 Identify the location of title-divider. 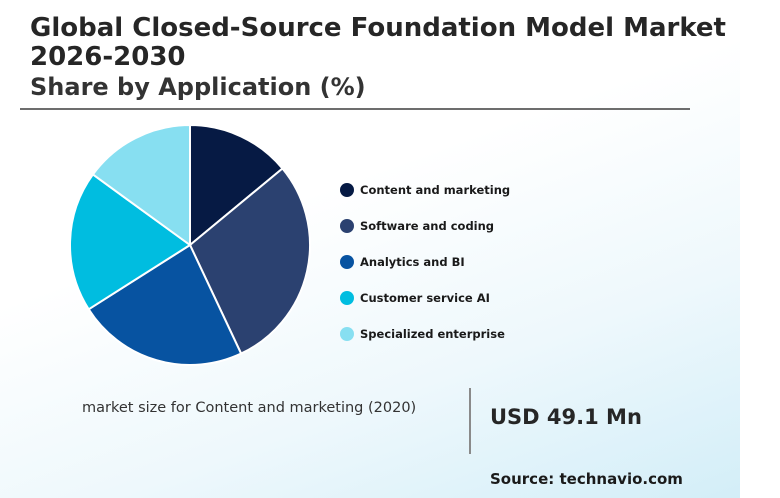
(355, 109).